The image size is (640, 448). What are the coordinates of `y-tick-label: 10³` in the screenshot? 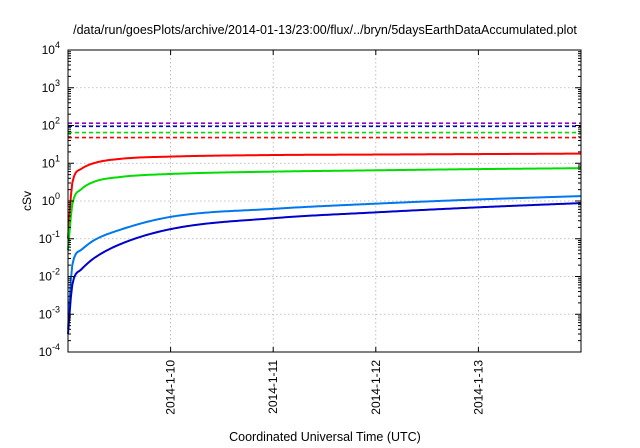 It's located at (51, 86).